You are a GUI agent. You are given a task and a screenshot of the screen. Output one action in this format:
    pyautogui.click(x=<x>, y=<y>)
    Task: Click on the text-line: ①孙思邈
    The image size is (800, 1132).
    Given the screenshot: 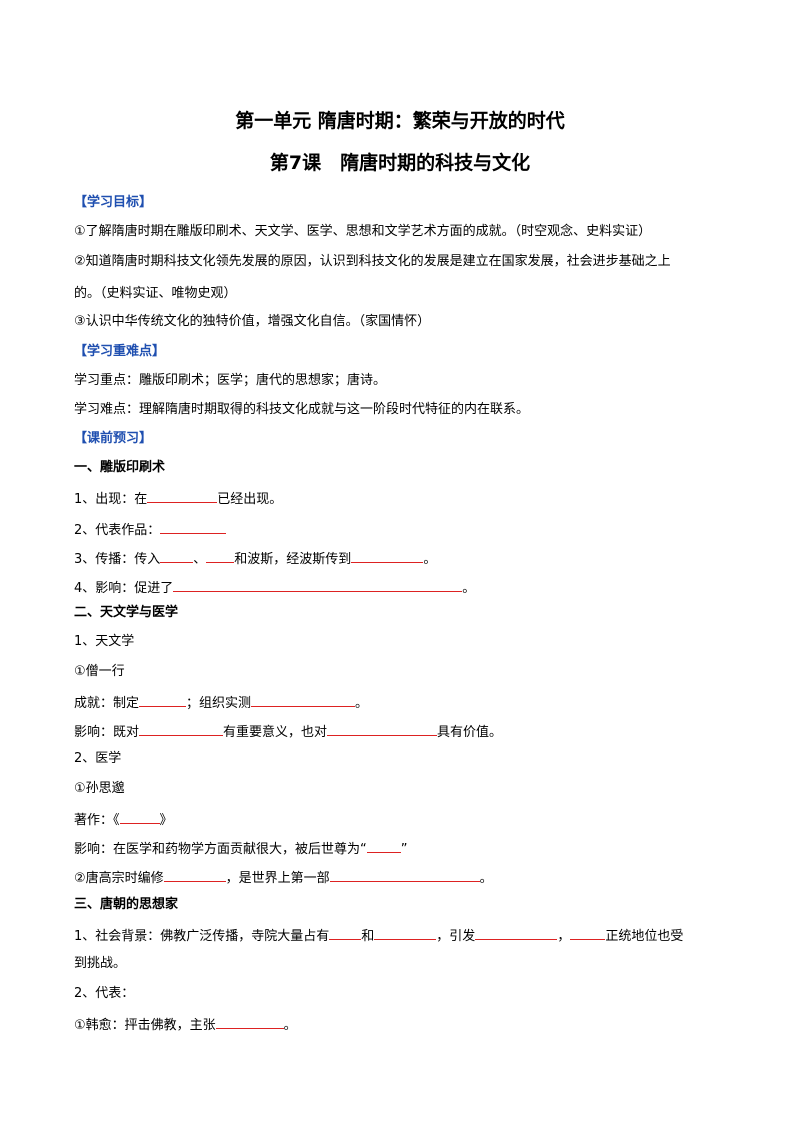 What is the action you would take?
    pyautogui.click(x=99, y=789)
    